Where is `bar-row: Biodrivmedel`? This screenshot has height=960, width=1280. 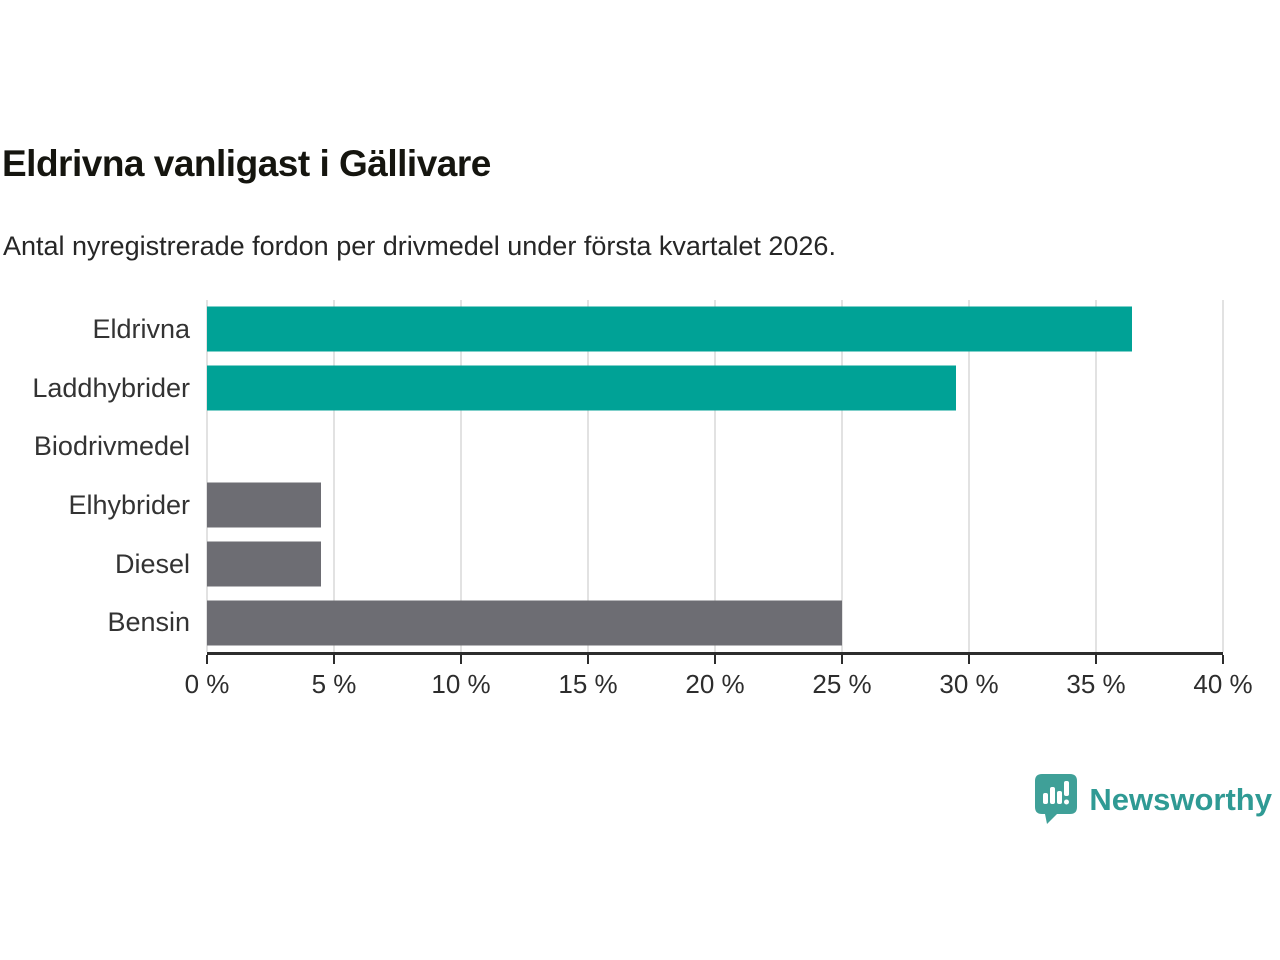 bar-row: Biodrivmedel is located at coordinates (611, 446).